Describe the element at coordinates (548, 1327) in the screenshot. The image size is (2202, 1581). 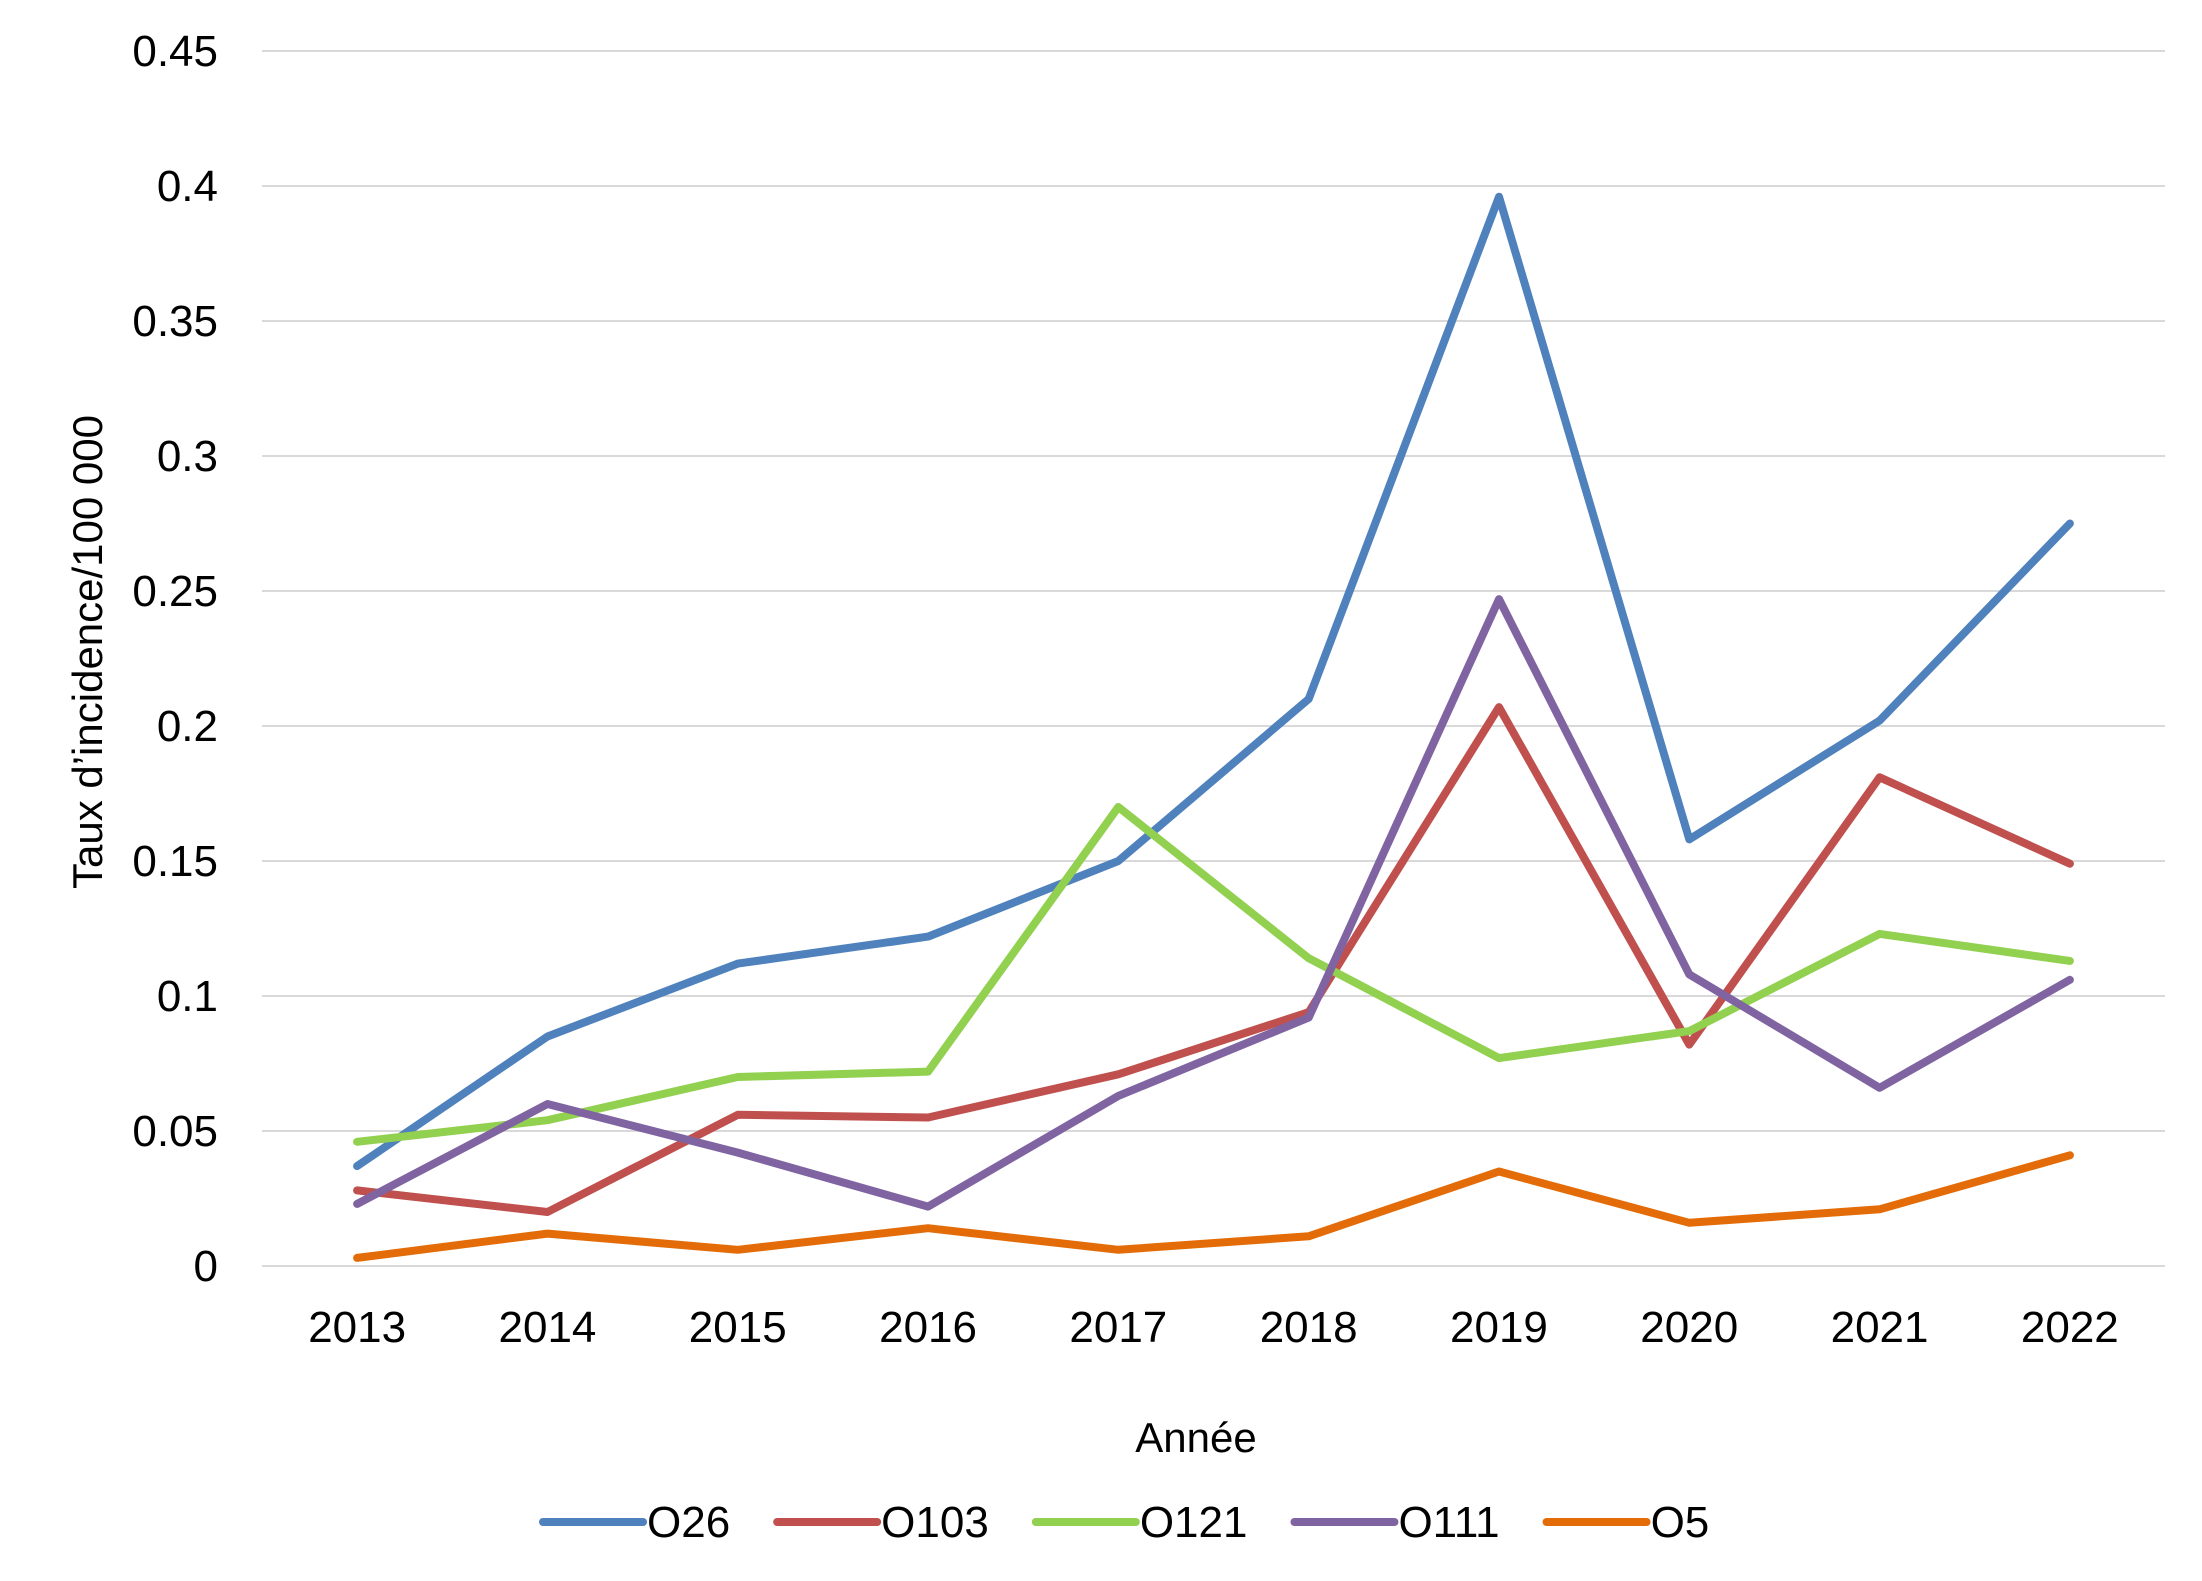
I see `x-tick-label: 2014` at that location.